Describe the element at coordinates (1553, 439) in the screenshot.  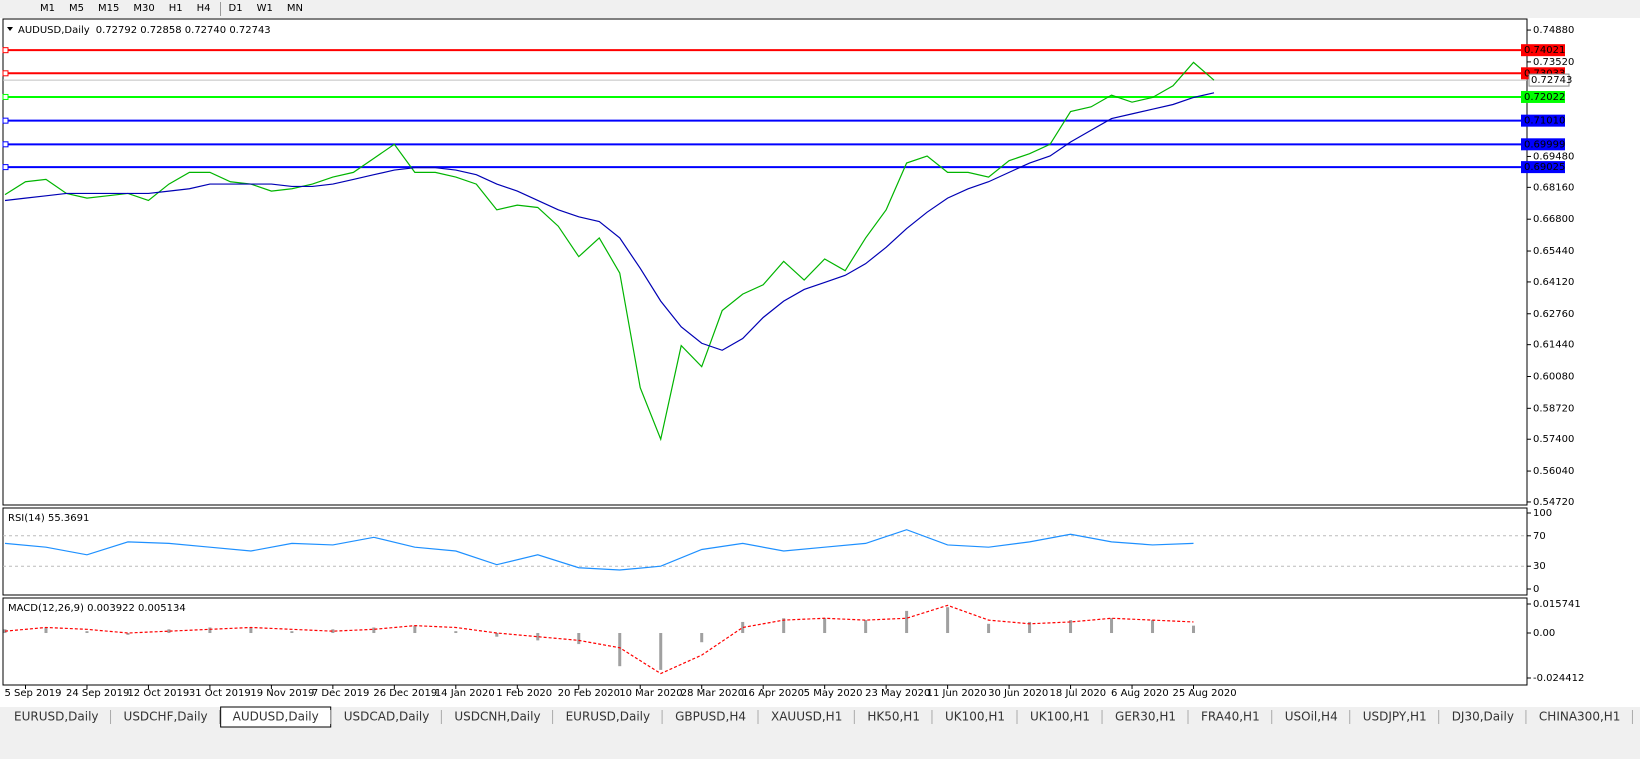
I see `y-tick-label: 0.57400` at that location.